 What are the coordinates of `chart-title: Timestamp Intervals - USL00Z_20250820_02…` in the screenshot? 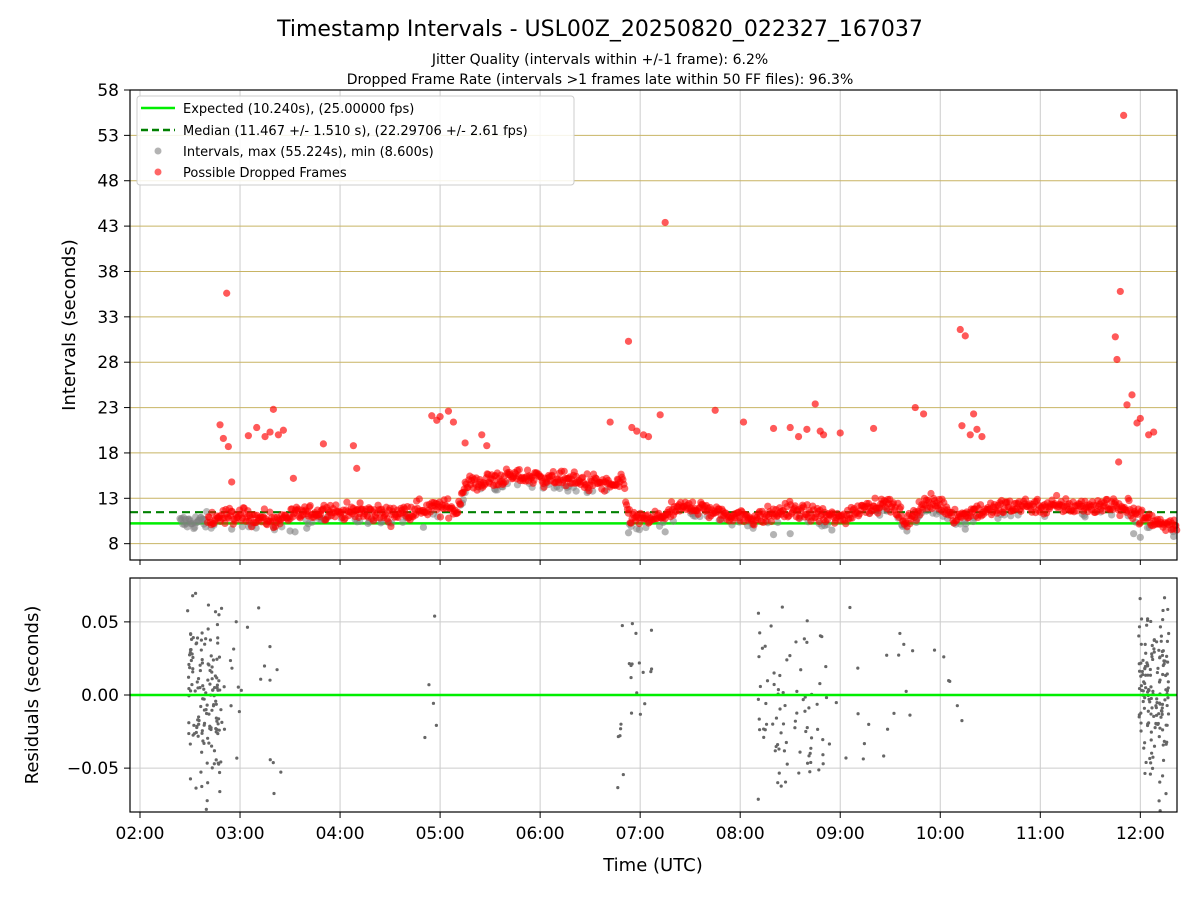 It's located at (599, 29).